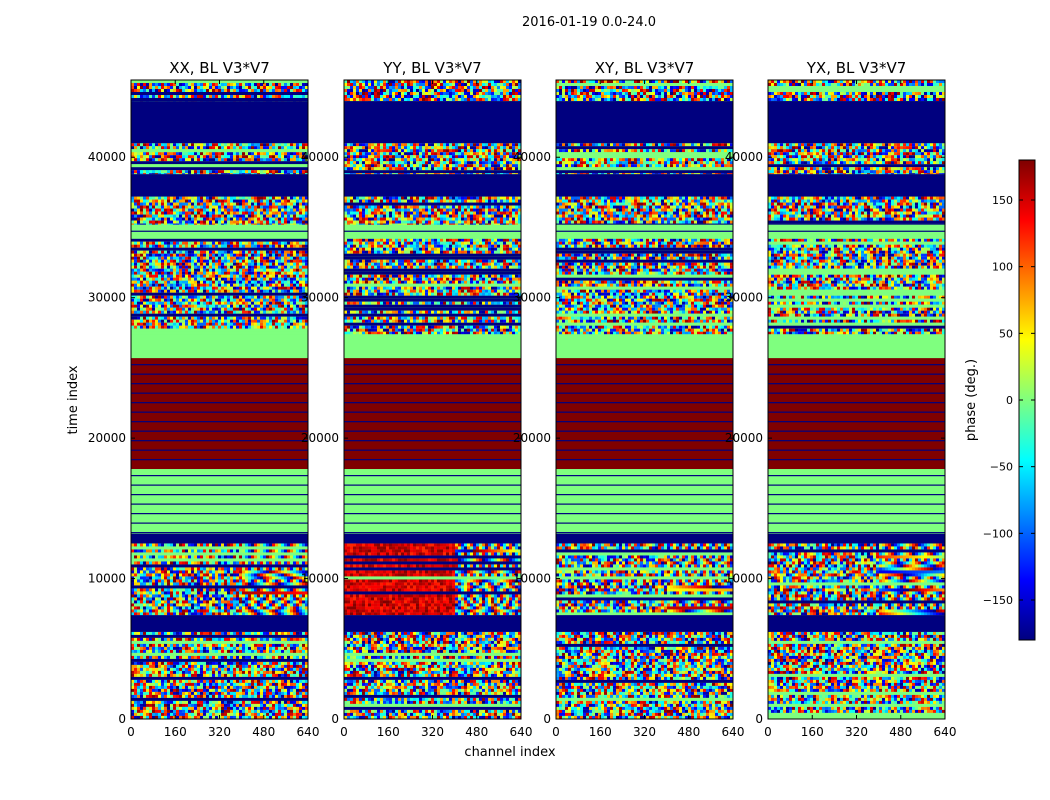 The height and width of the screenshot is (800, 1050). What do you see at coordinates (219, 68) in the screenshot?
I see `panel-title: XX, BL V3*V7` at bounding box center [219, 68].